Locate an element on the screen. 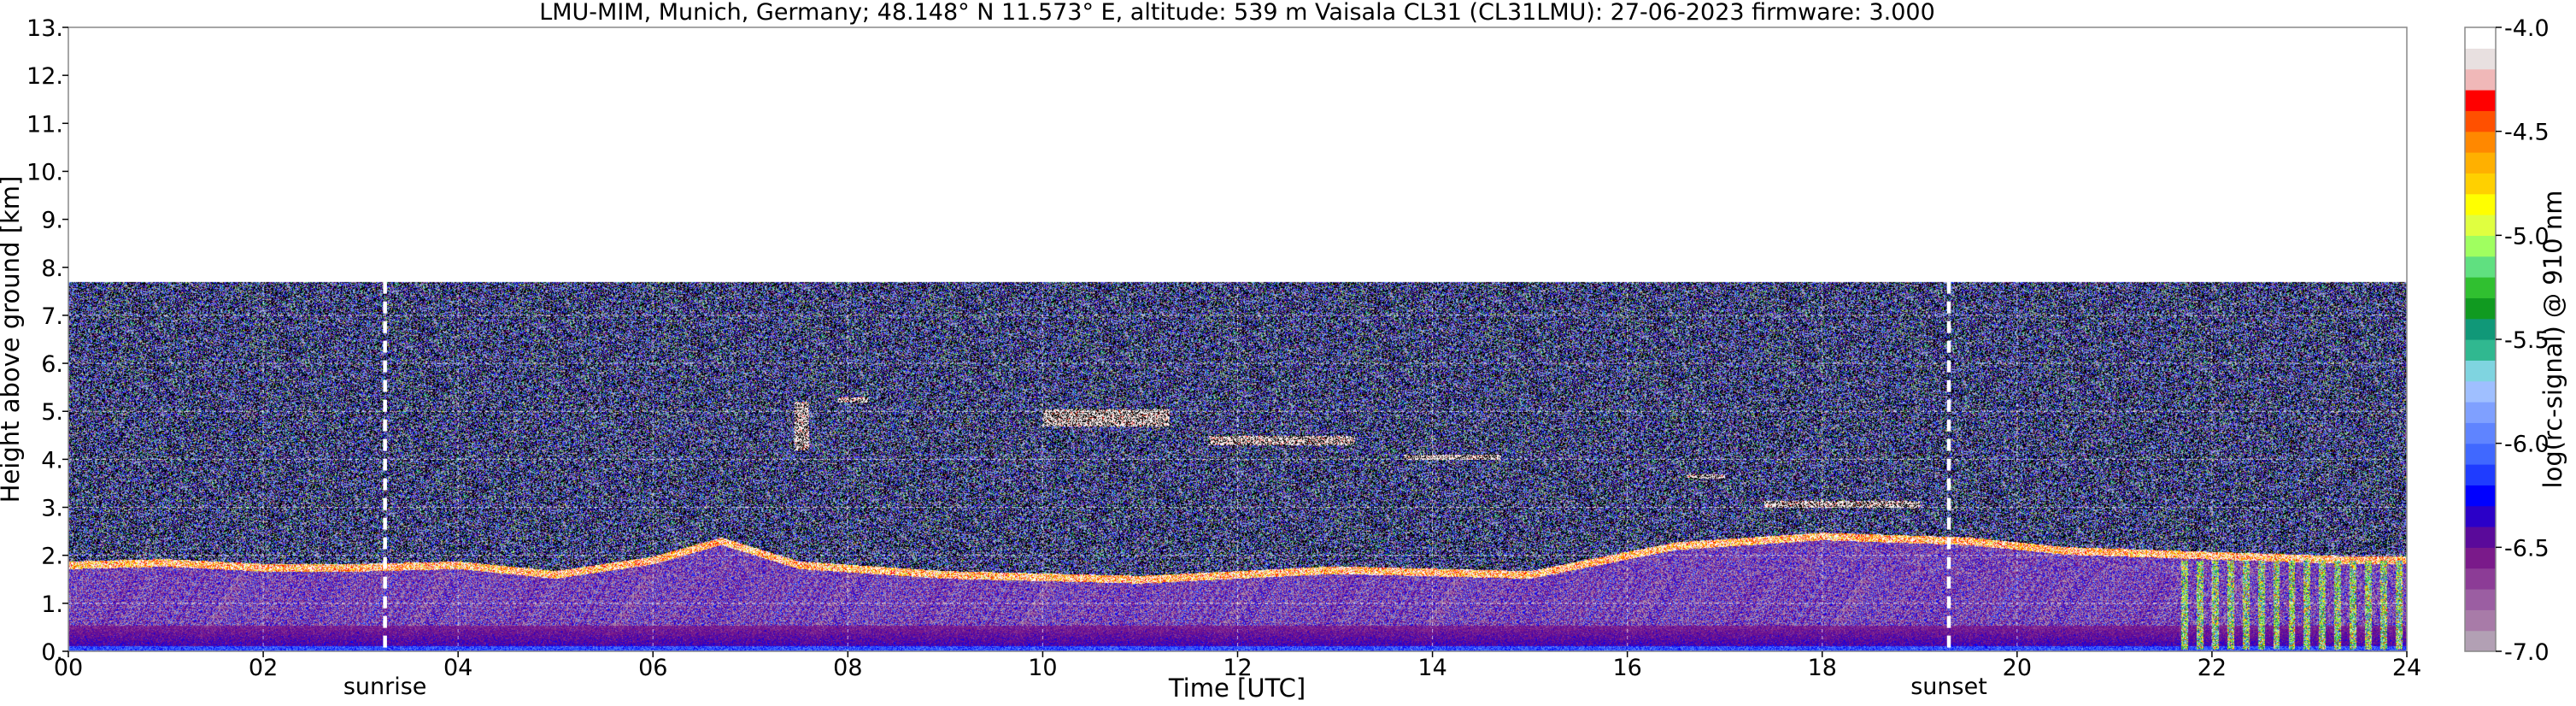 Image resolution: width=2576 pixels, height=706 pixels. y-tick-label: 7. is located at coordinates (52, 316).